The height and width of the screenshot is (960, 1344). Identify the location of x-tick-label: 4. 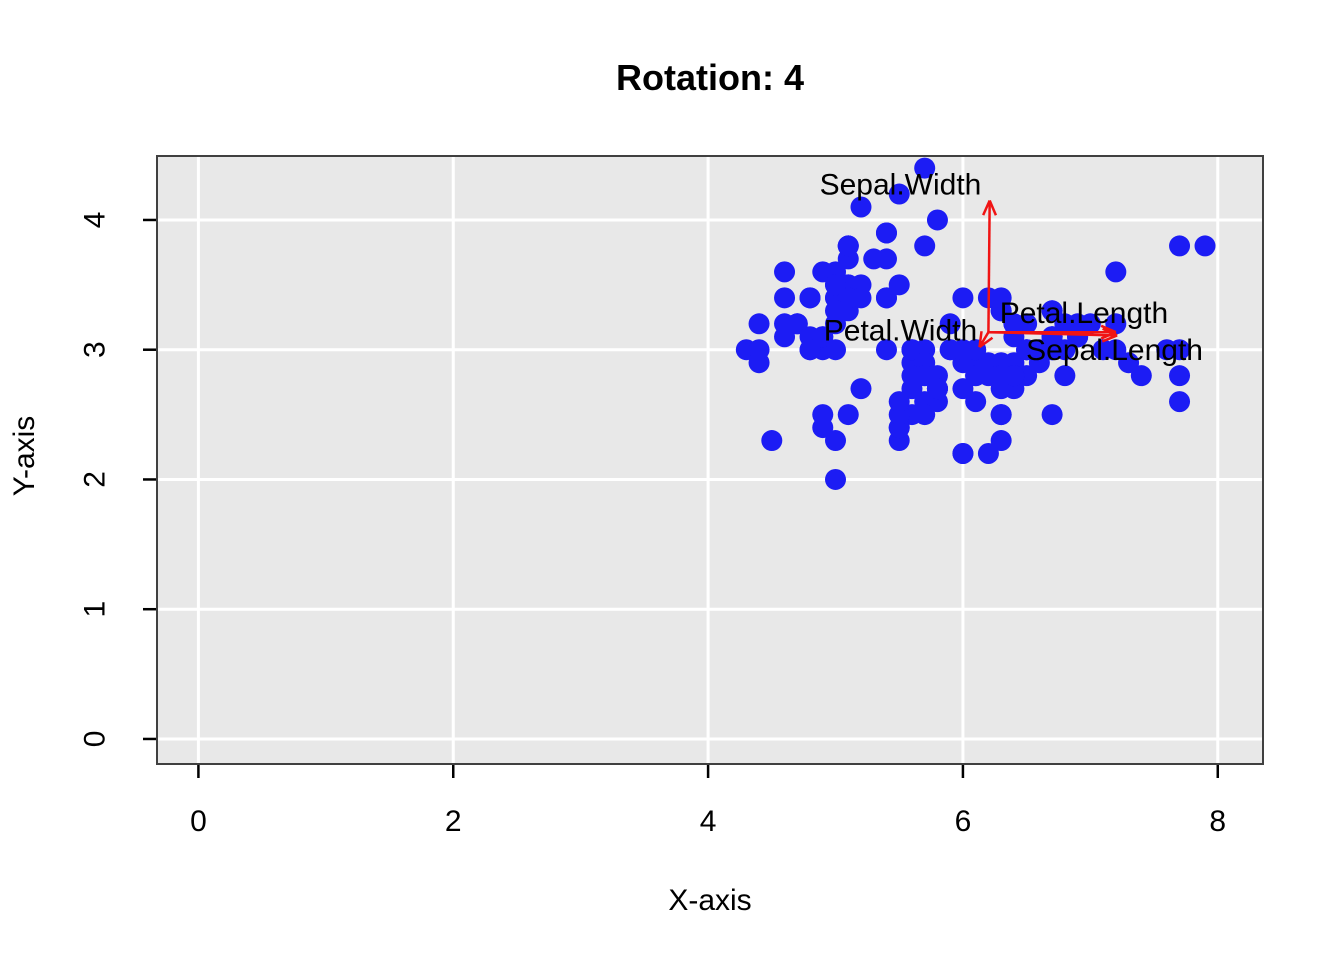
(708, 821).